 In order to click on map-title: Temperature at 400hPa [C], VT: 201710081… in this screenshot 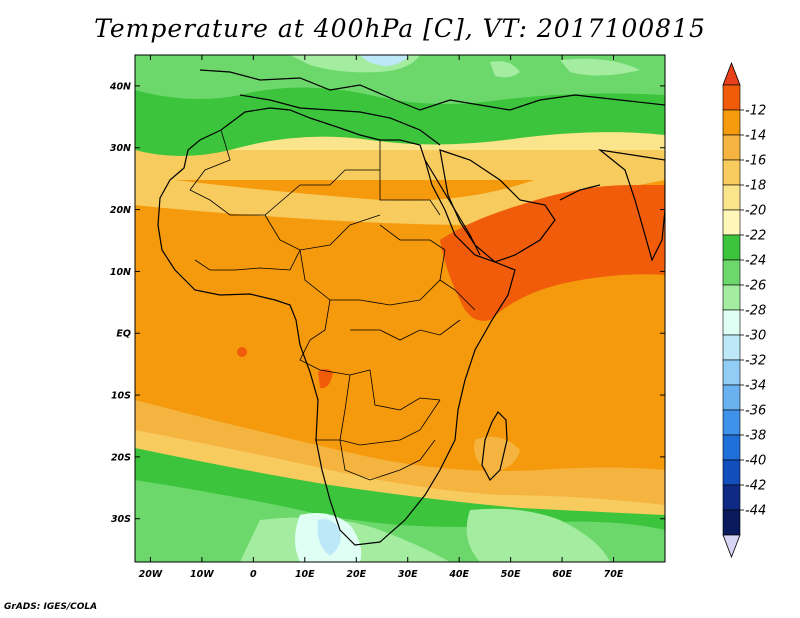, I will do `click(400, 28)`.